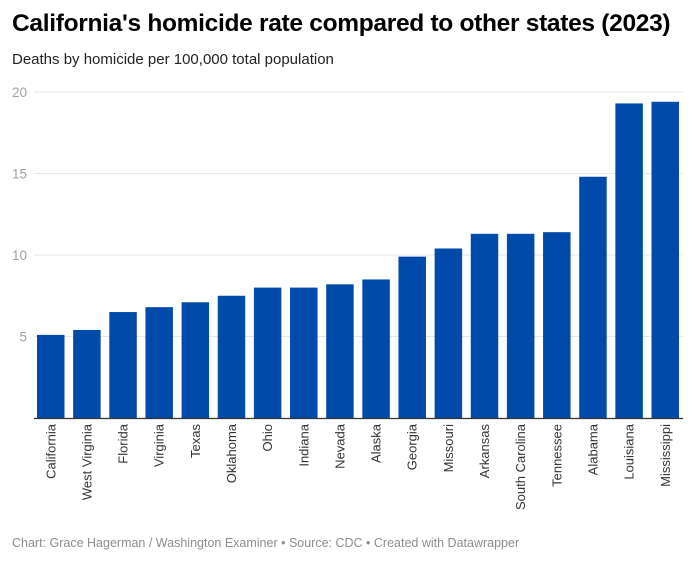 The width and height of the screenshot is (695, 563). I want to click on x-tick-label: Tennessee, so click(556, 455).